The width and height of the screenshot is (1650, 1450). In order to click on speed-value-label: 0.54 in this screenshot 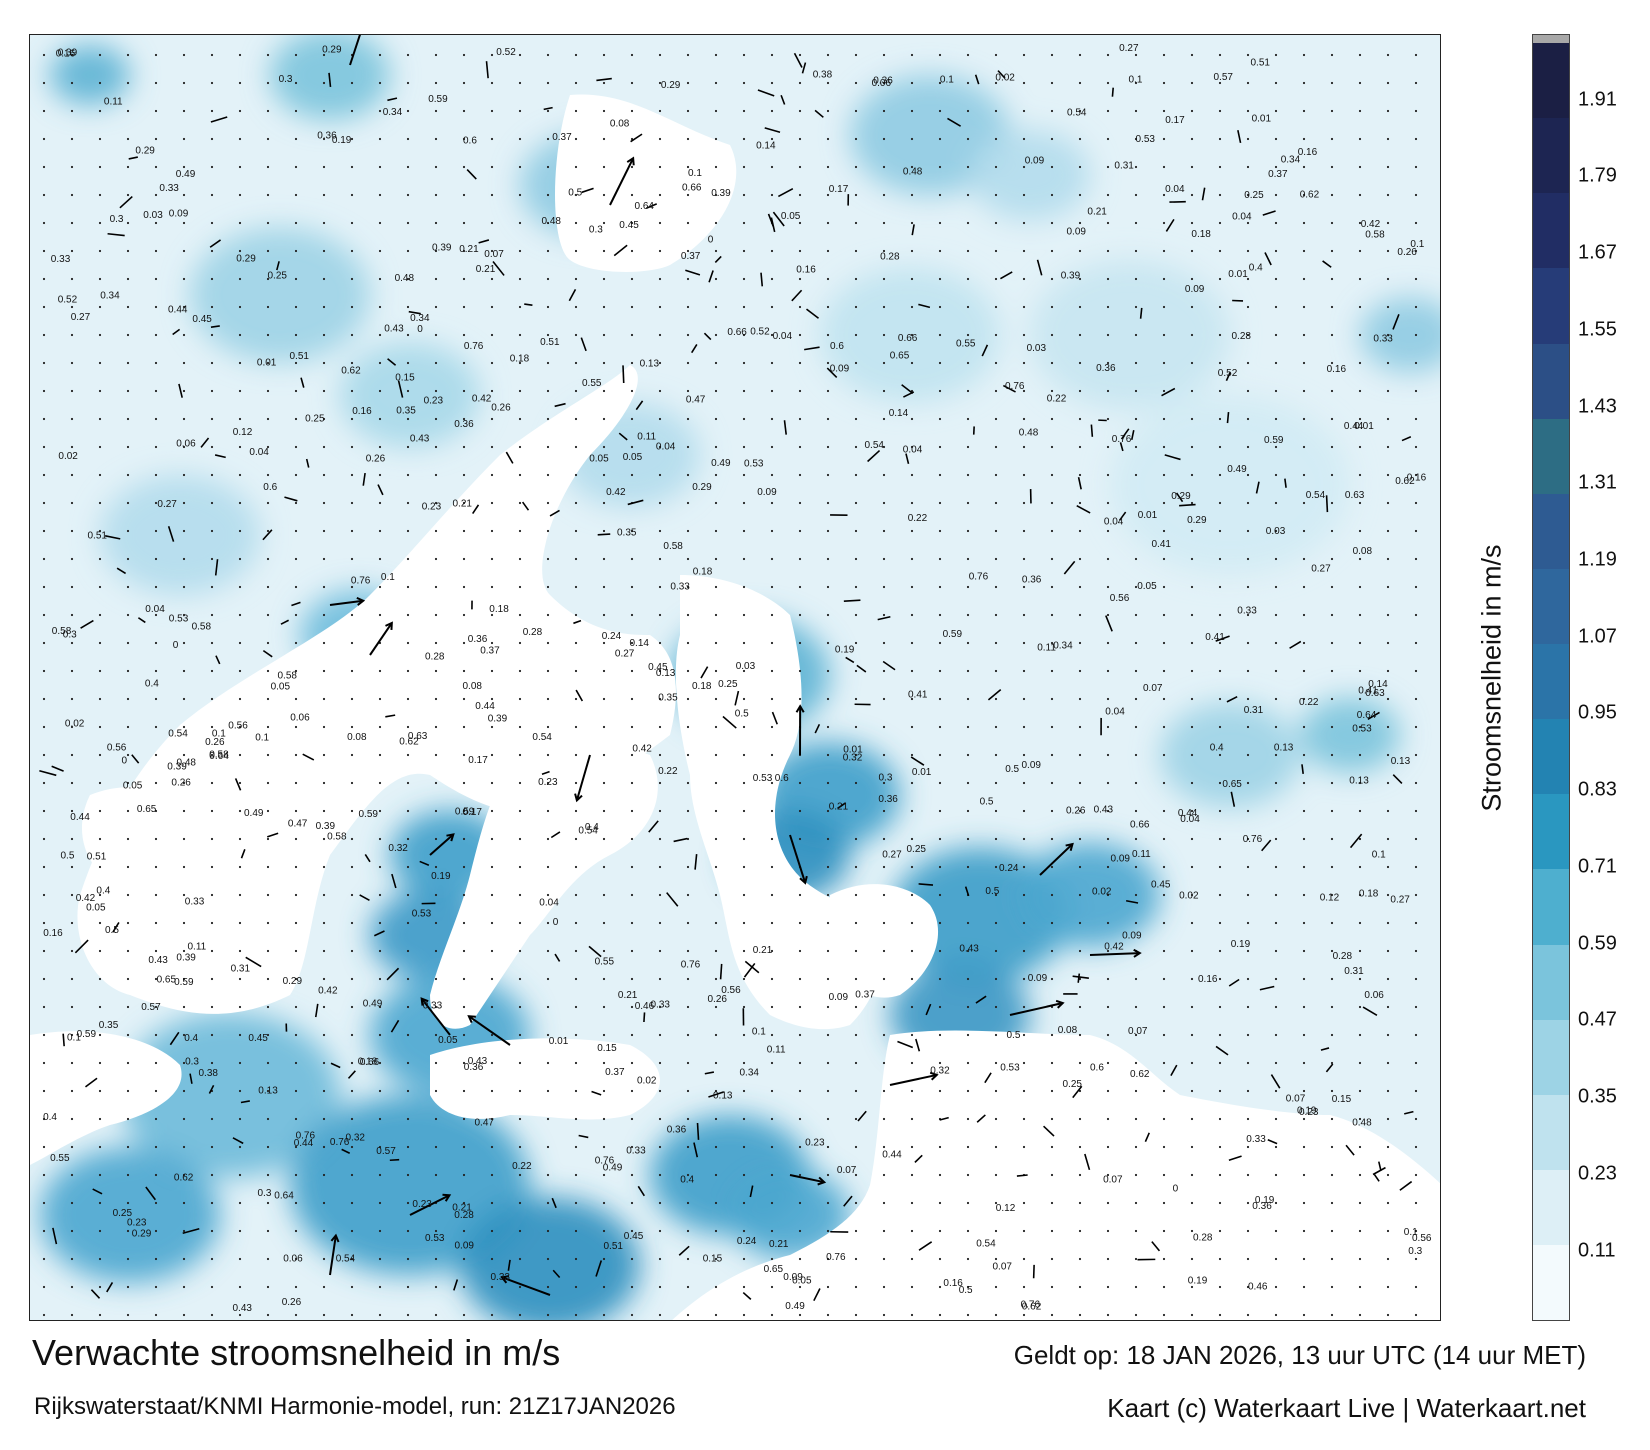, I will do `click(1077, 112)`.